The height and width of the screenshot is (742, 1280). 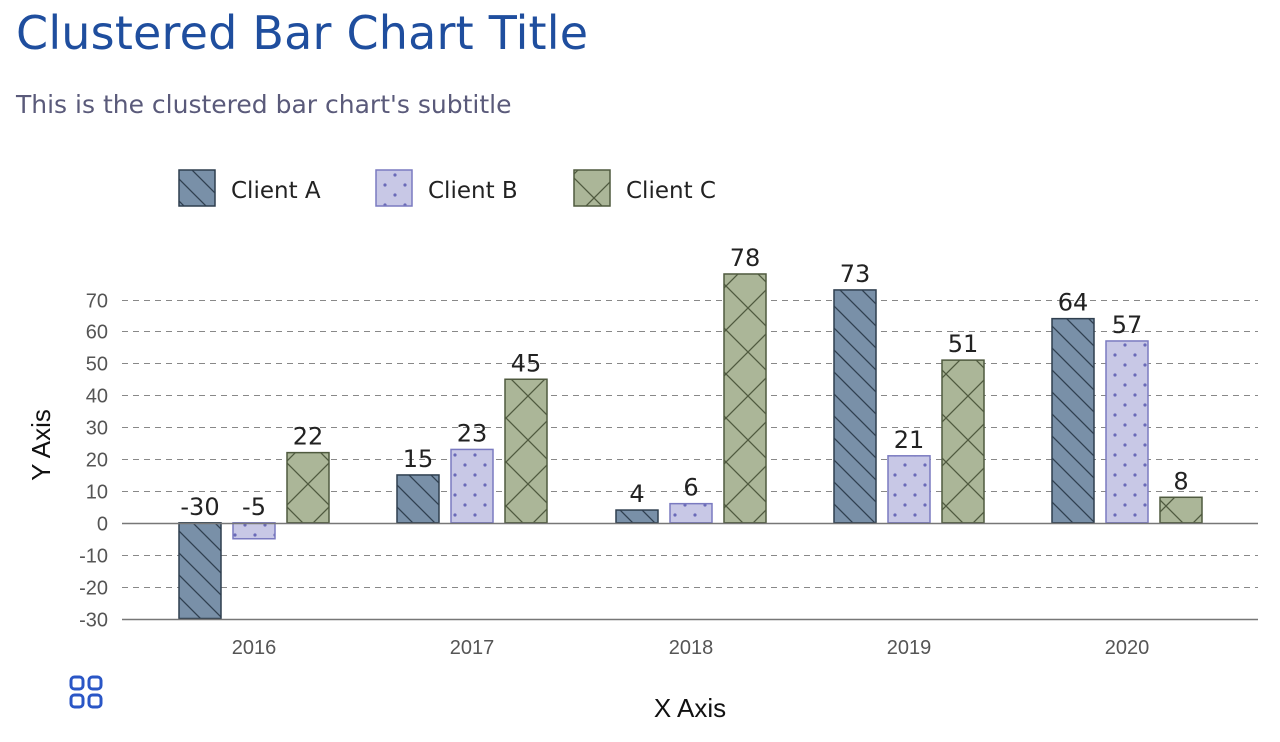 What do you see at coordinates (473, 191) in the screenshot?
I see `legend-label: Client B` at bounding box center [473, 191].